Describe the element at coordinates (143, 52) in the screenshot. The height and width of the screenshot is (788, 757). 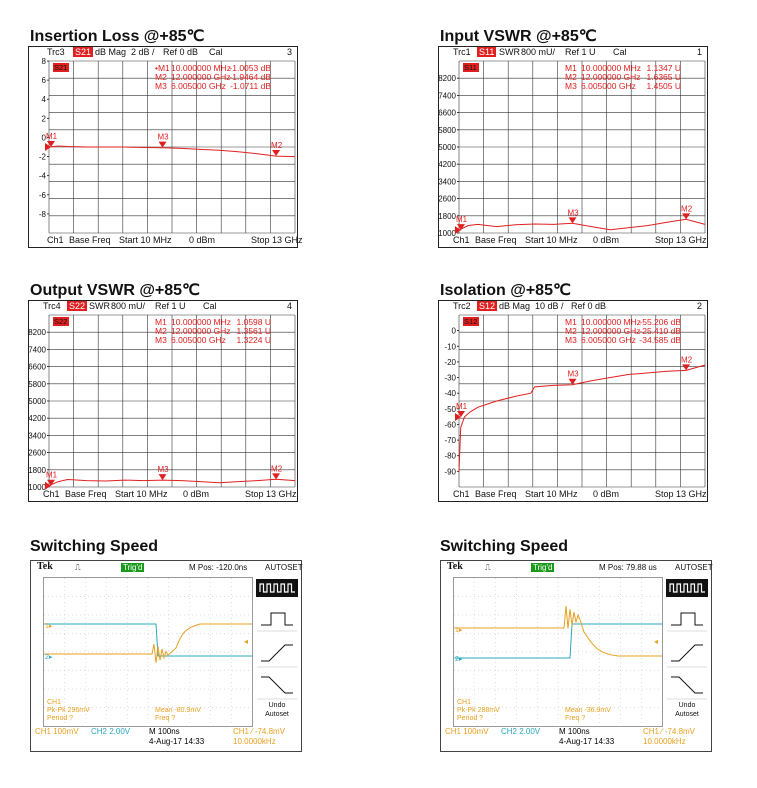
I see `scale-label: 2 dB /` at that location.